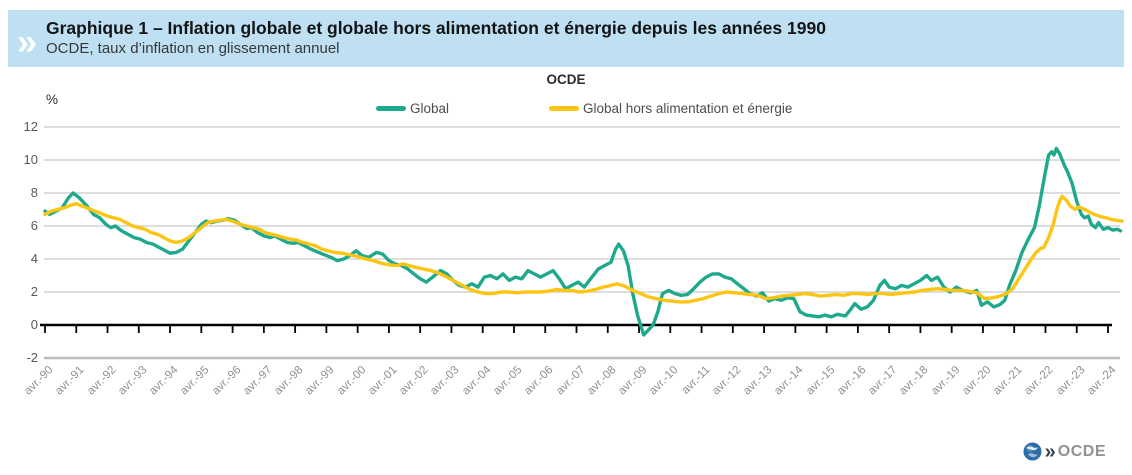 This screenshot has width=1132, height=475. I want to click on y-tick-label: 8, so click(34, 192).